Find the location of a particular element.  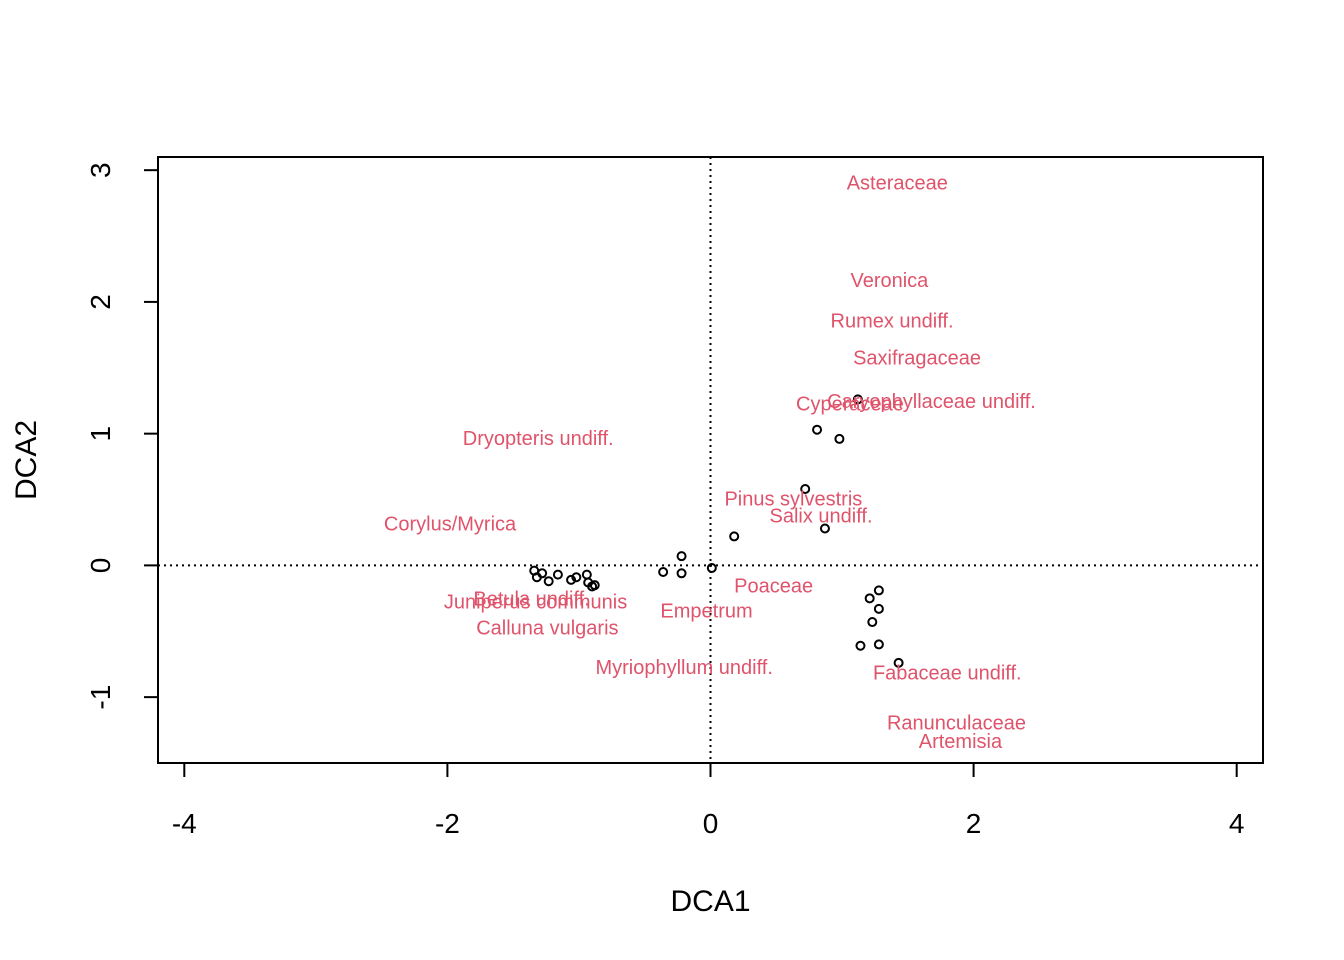

y-tick-label: 3 is located at coordinates (100, 170).